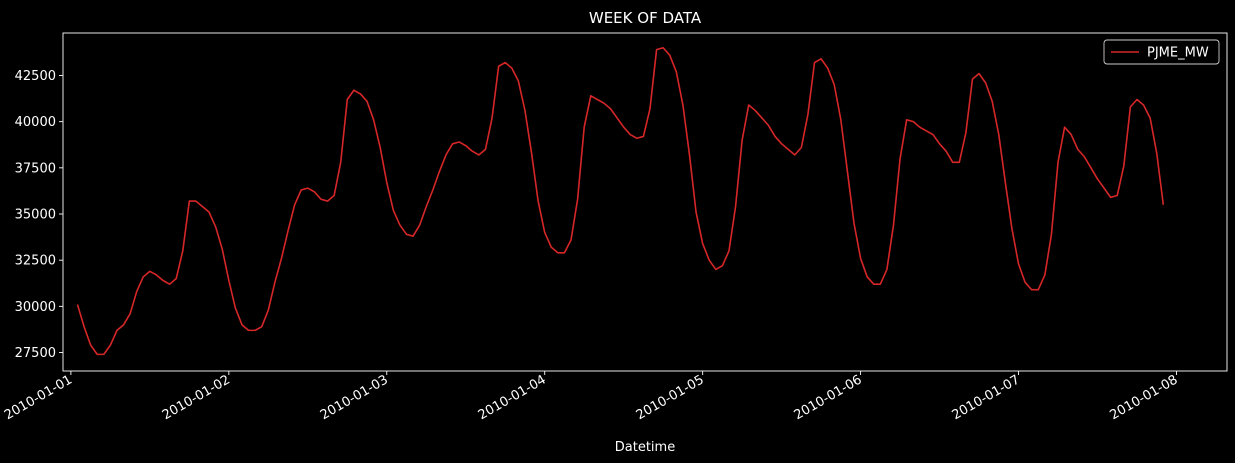  I want to click on x-tick-label: 2010-01-02, so click(196, 397).